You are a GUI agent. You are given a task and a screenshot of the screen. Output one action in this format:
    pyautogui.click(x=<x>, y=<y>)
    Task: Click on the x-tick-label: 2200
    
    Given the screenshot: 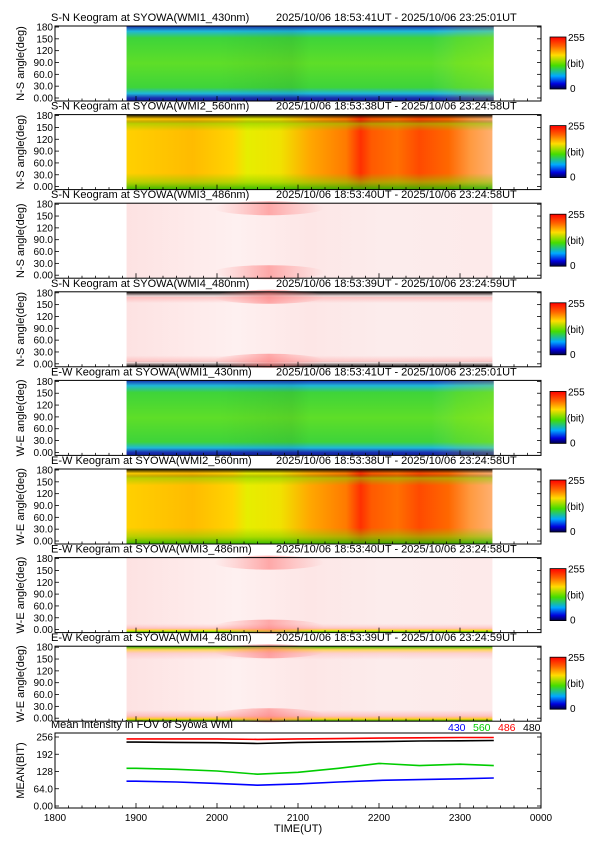 What is the action you would take?
    pyautogui.click(x=379, y=818)
    